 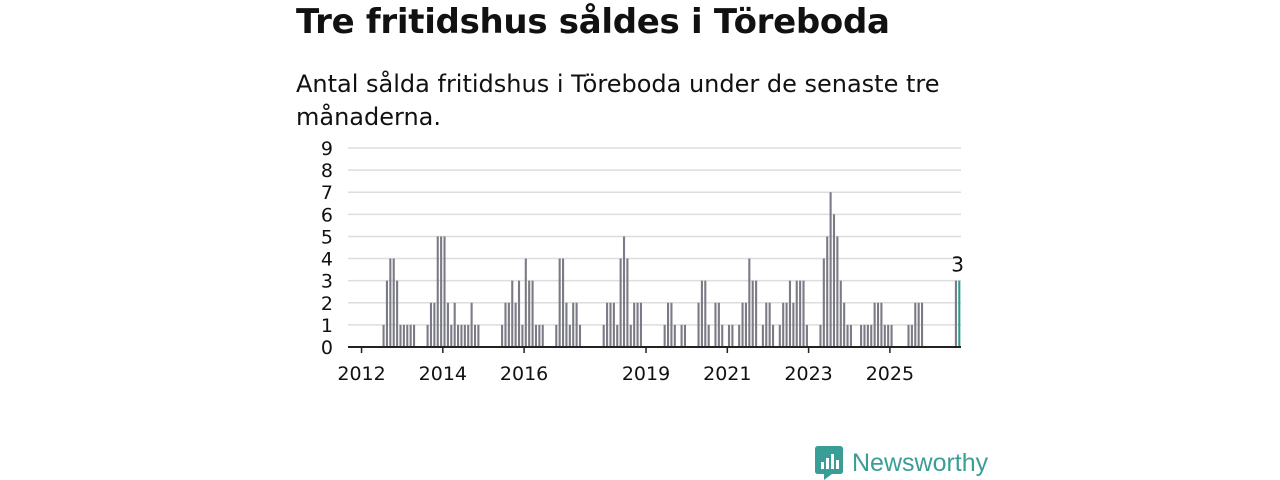 I want to click on x-tick-label: 2023, so click(x=808, y=374).